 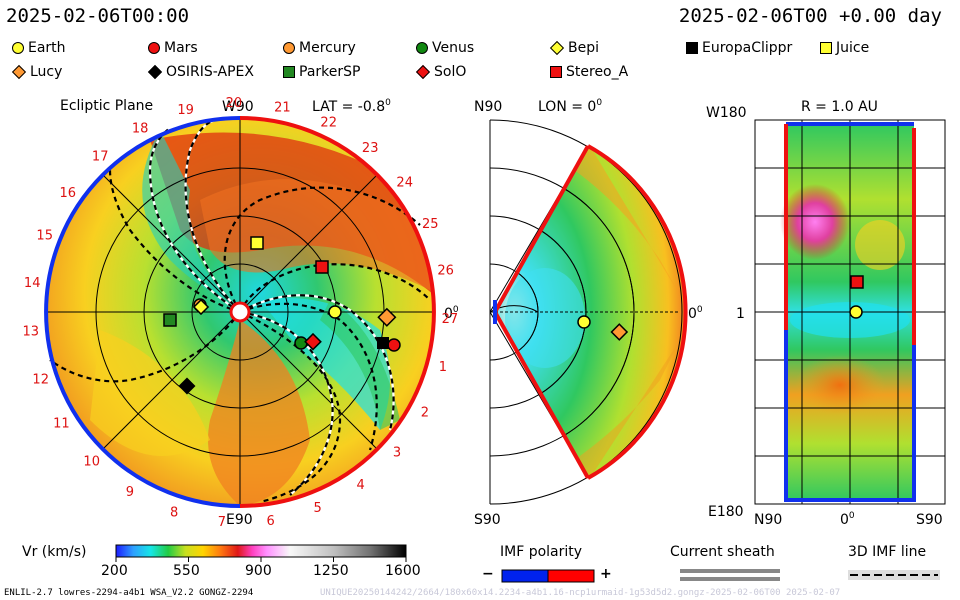 I want to click on legend-solo: SolO, so click(x=440, y=72).